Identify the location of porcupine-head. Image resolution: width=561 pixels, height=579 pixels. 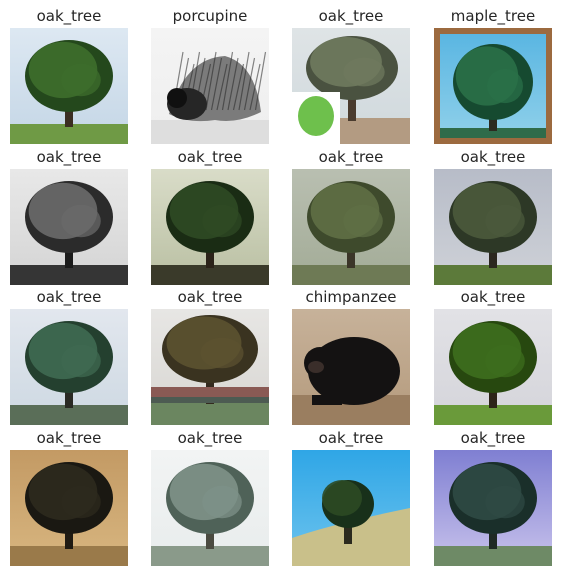
(177, 98).